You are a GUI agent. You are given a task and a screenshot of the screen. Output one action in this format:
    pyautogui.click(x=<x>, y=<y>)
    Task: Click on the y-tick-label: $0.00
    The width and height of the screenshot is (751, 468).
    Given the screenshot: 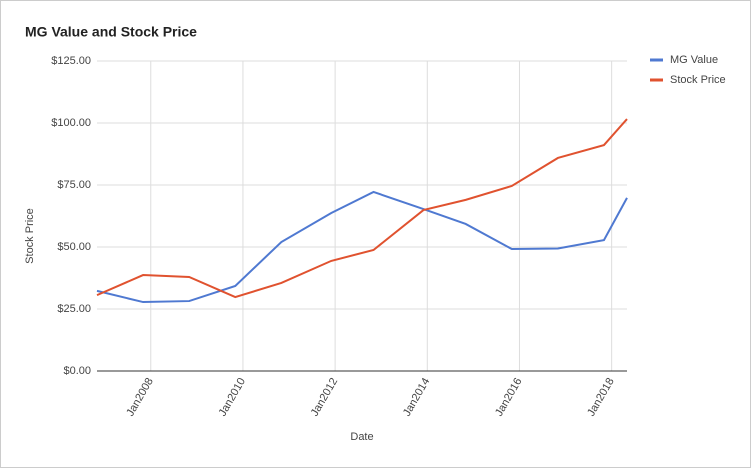 What is the action you would take?
    pyautogui.click(x=77, y=371)
    